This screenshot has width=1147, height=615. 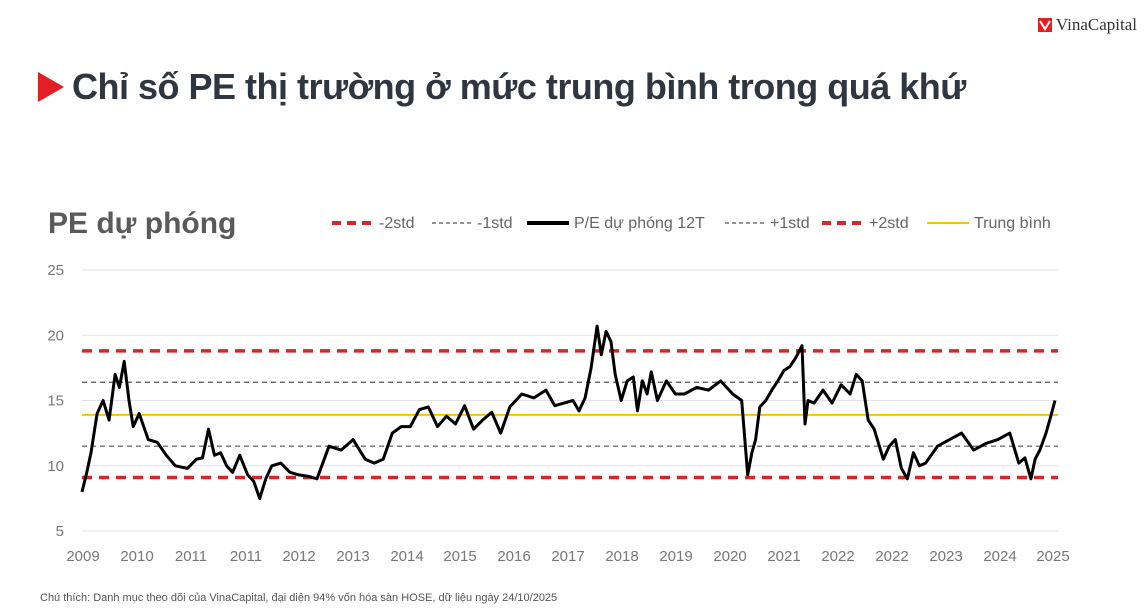 I want to click on y-tick-label: 15, so click(x=55, y=401).